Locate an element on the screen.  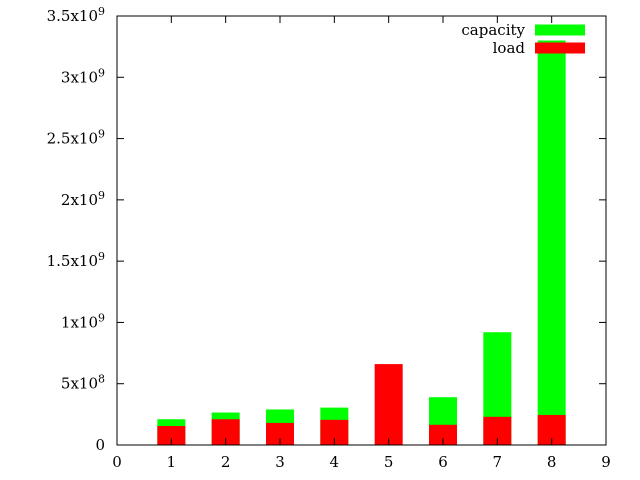
legend-swatch-load is located at coordinates (560, 48).